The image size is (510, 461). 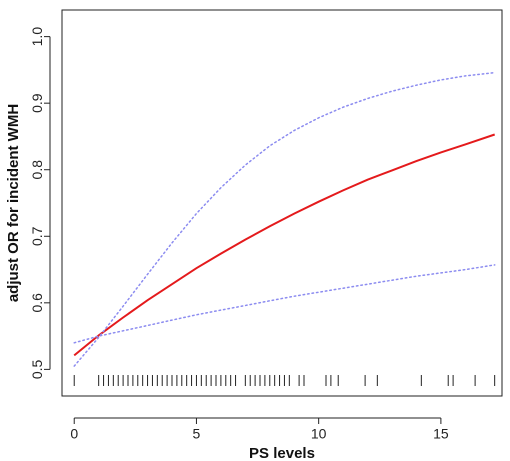 I want to click on rug-plot, so click(x=284, y=380).